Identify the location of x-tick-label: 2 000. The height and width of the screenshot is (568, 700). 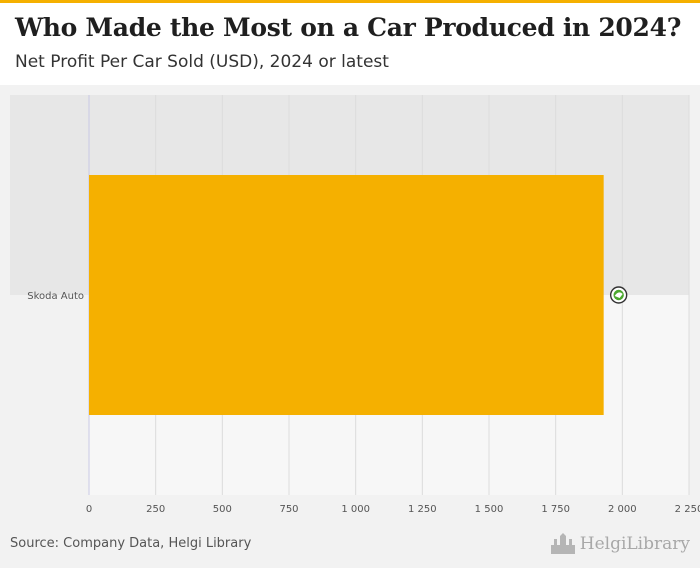
(622, 509).